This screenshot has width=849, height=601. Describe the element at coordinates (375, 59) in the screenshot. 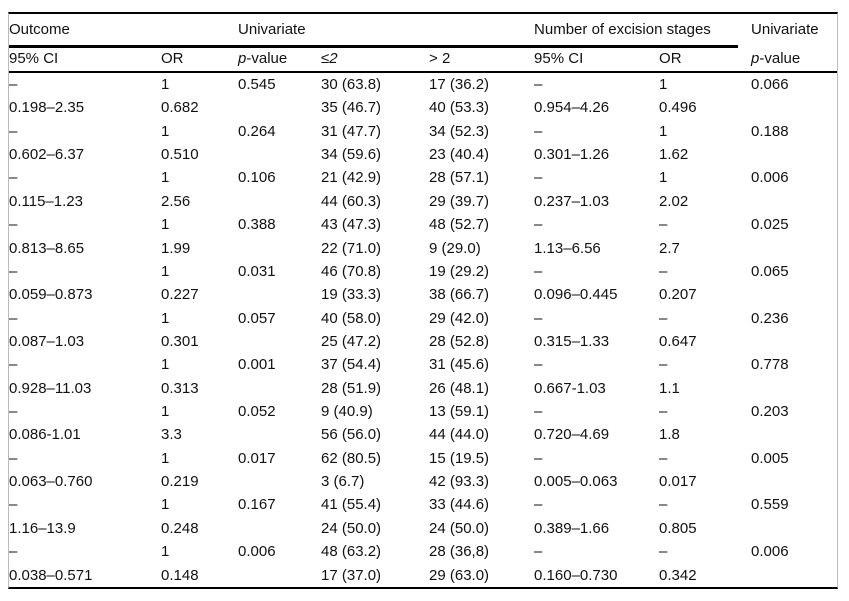

I see `column-header-le2: ≤2` at that location.